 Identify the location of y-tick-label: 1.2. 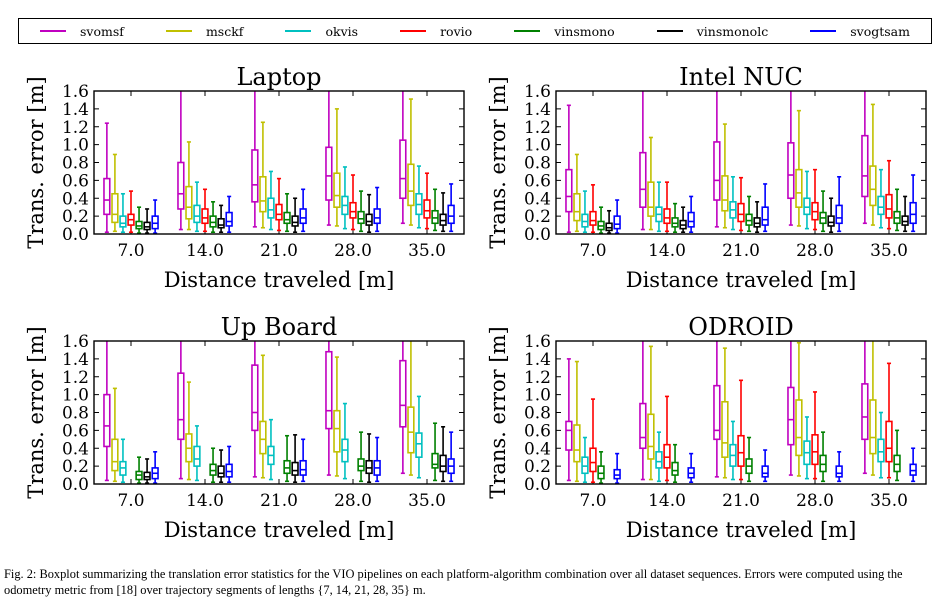
(537, 128).